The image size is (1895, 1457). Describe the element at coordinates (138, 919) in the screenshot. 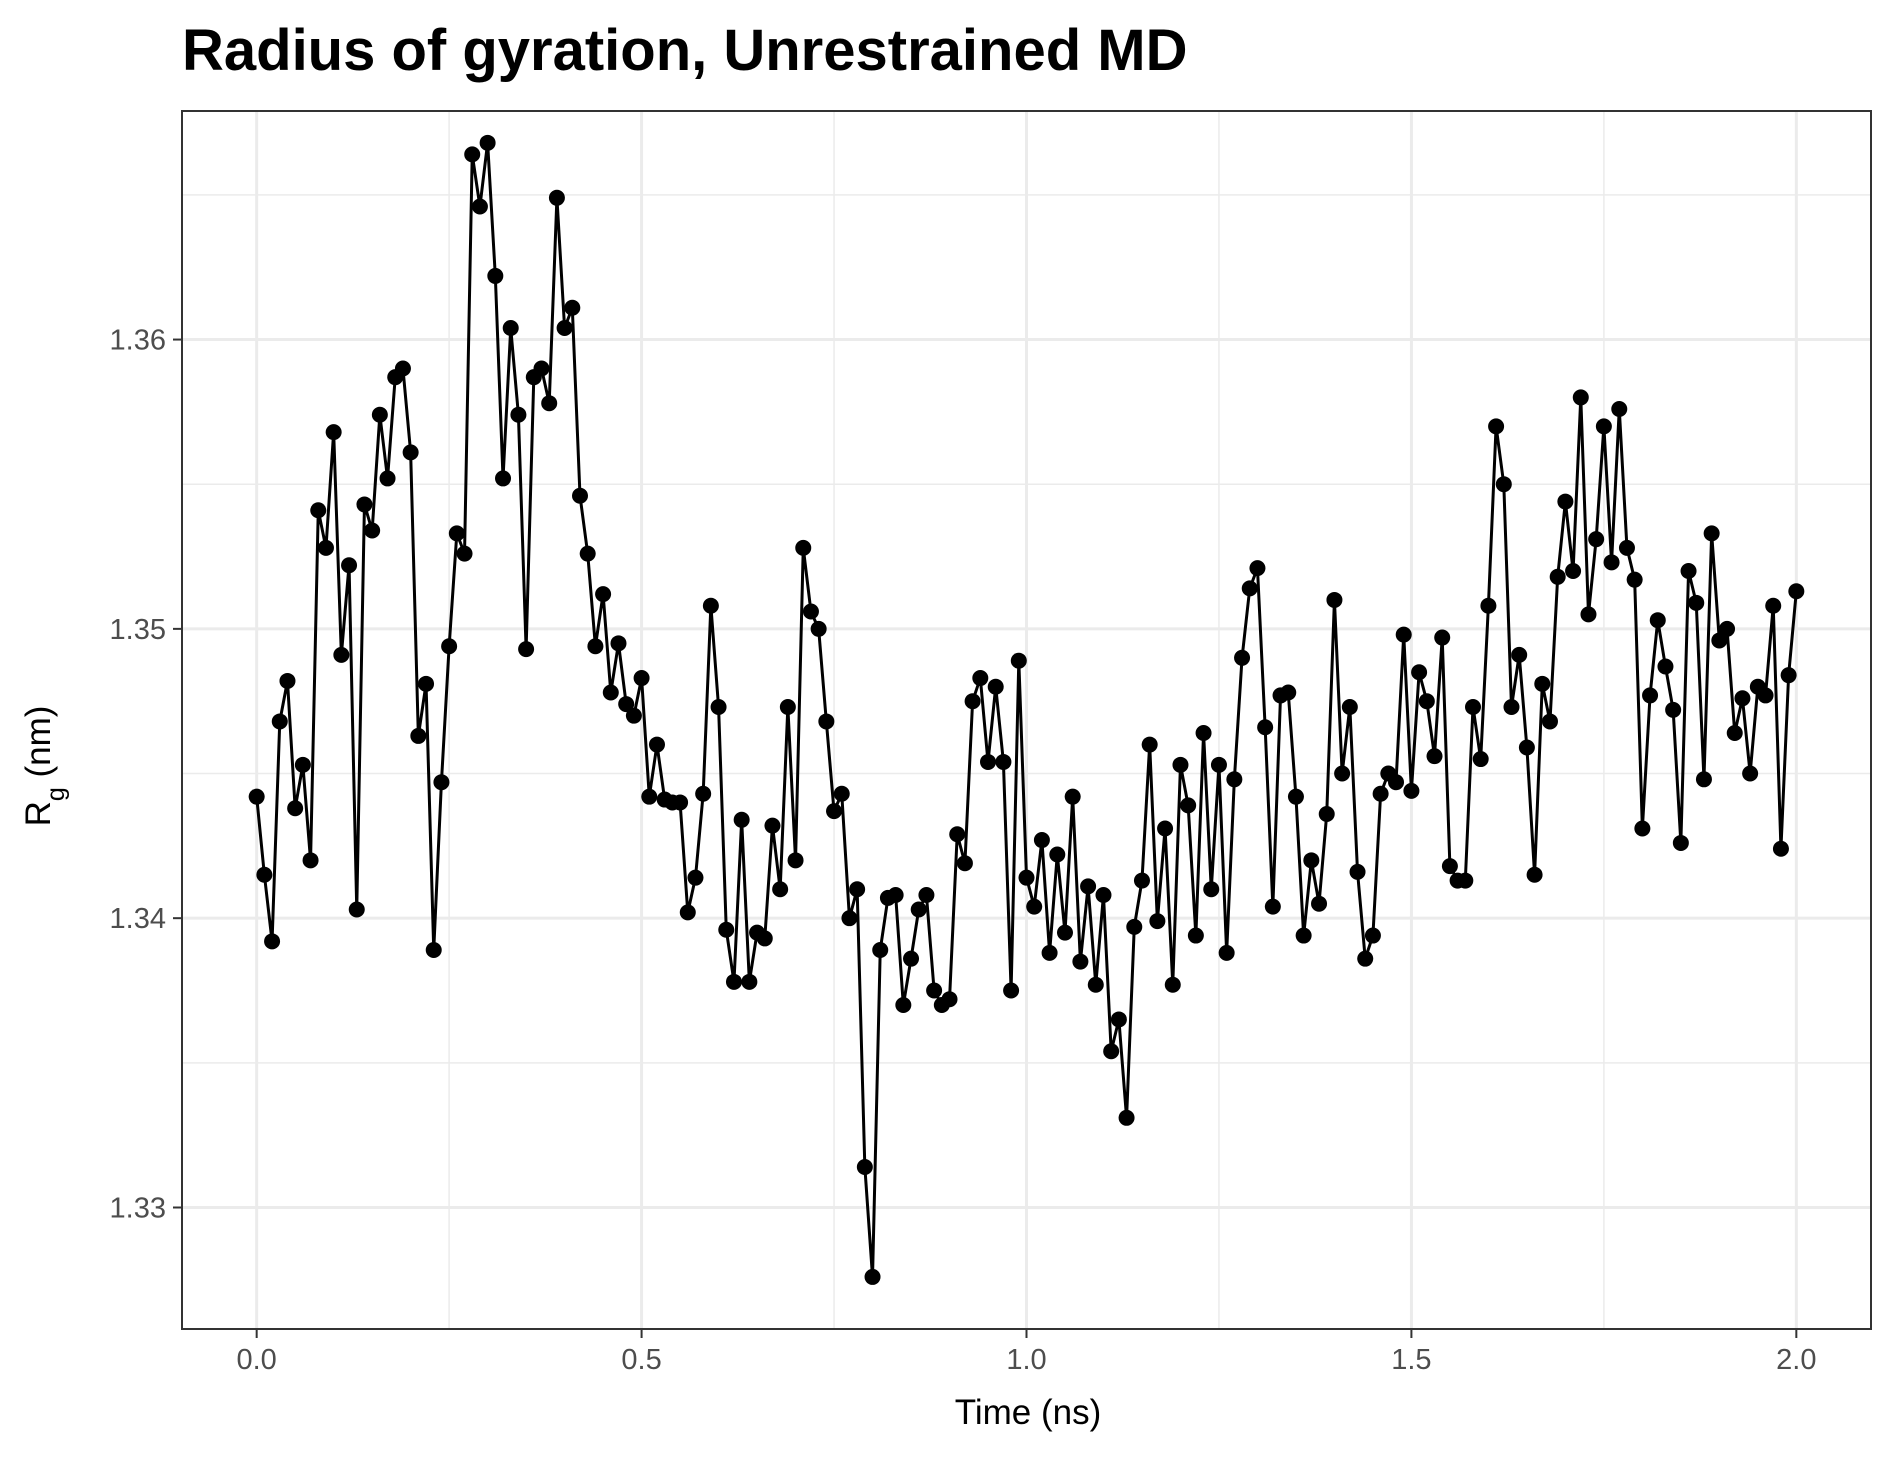

I see `y-tick-label: 1.34` at that location.